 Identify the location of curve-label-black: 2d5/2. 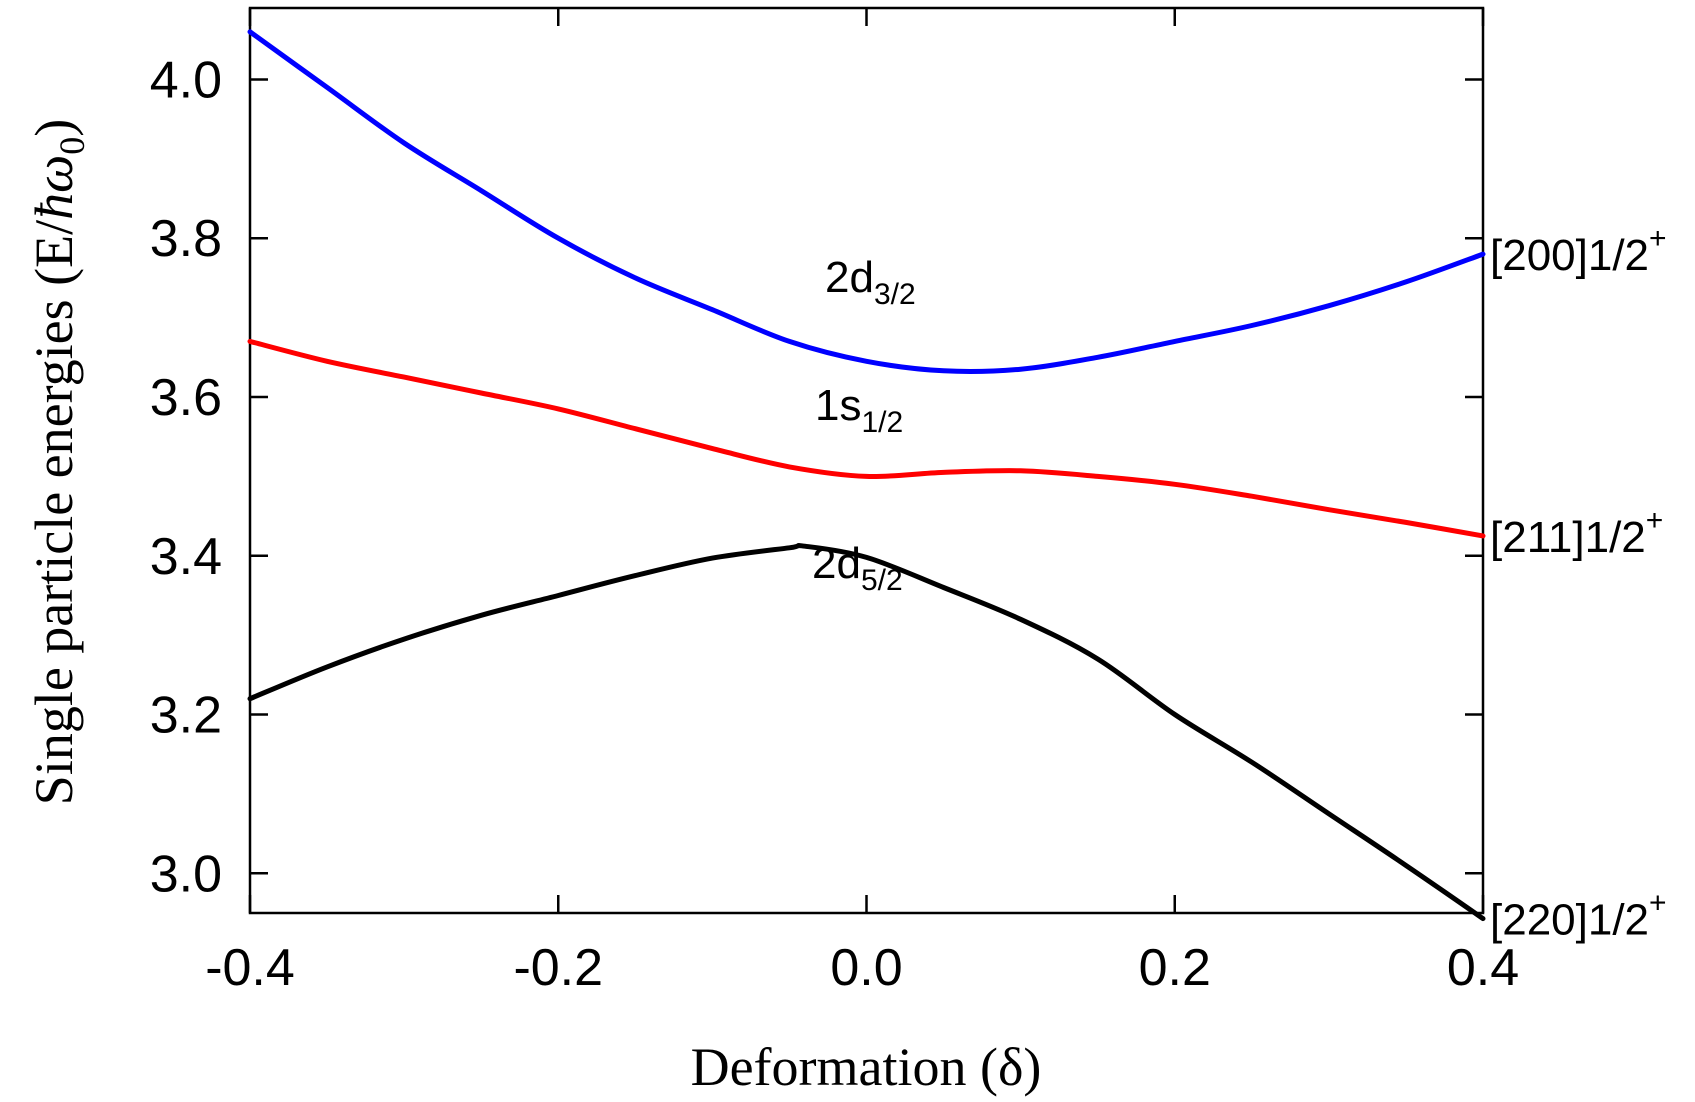
(857, 568).